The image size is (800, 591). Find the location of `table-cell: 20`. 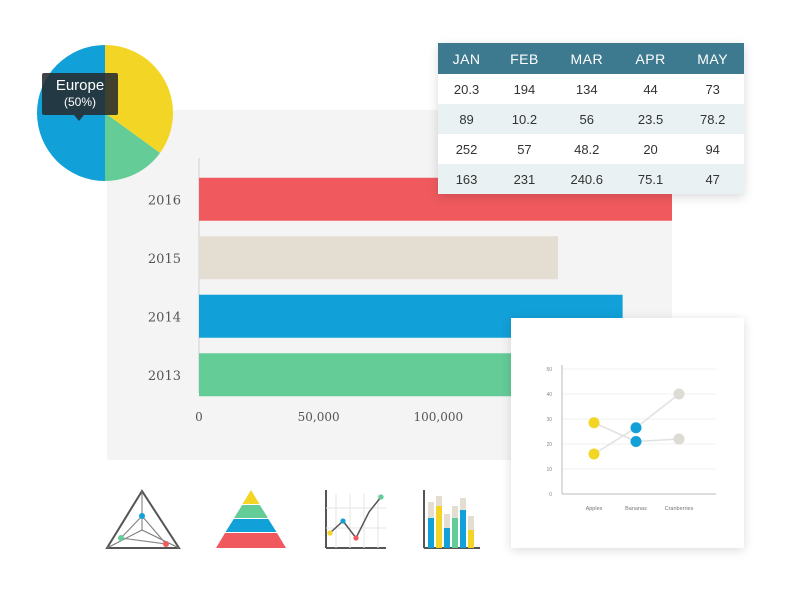

table-cell: 20 is located at coordinates (650, 149).